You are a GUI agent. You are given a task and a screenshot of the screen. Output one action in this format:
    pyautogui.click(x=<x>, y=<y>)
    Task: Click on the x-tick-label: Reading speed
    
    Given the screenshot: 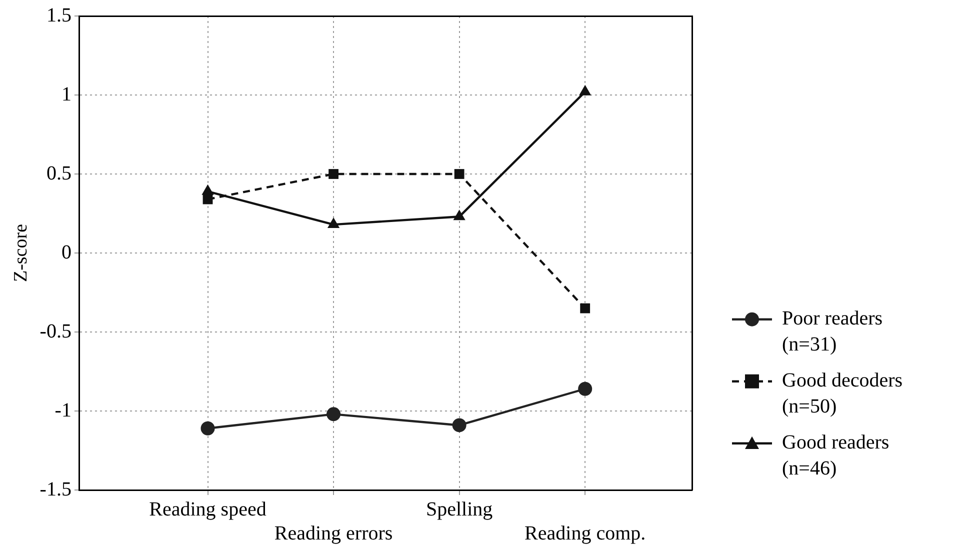 What is the action you would take?
    pyautogui.click(x=207, y=509)
    